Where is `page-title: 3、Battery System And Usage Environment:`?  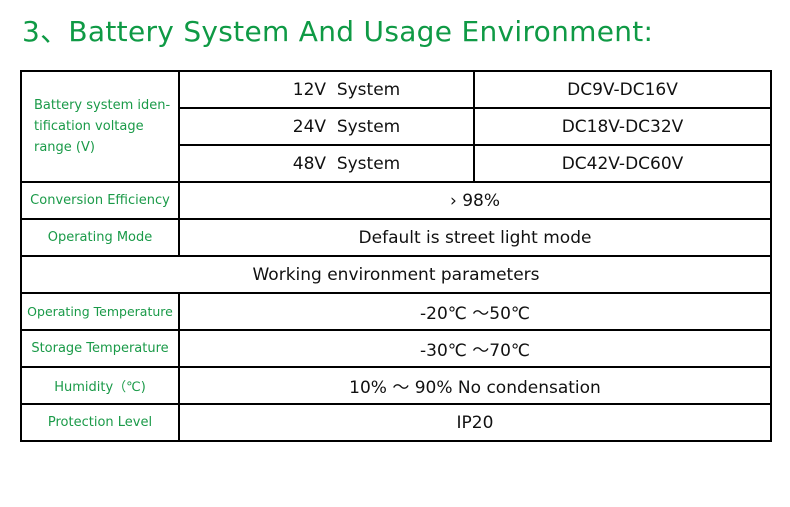
page-title: 3、Battery System And Usage Environment: is located at coordinates (338, 31).